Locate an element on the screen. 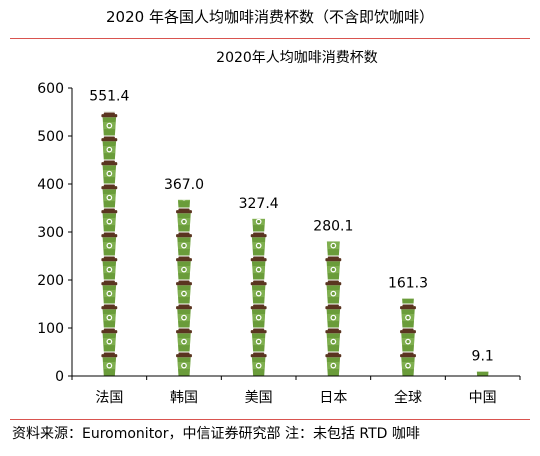 This screenshot has height=456, width=540. figure-title: 2020 年各国人均咖啡消费杯数（不含即饮咖啡） is located at coordinates (270, 17).